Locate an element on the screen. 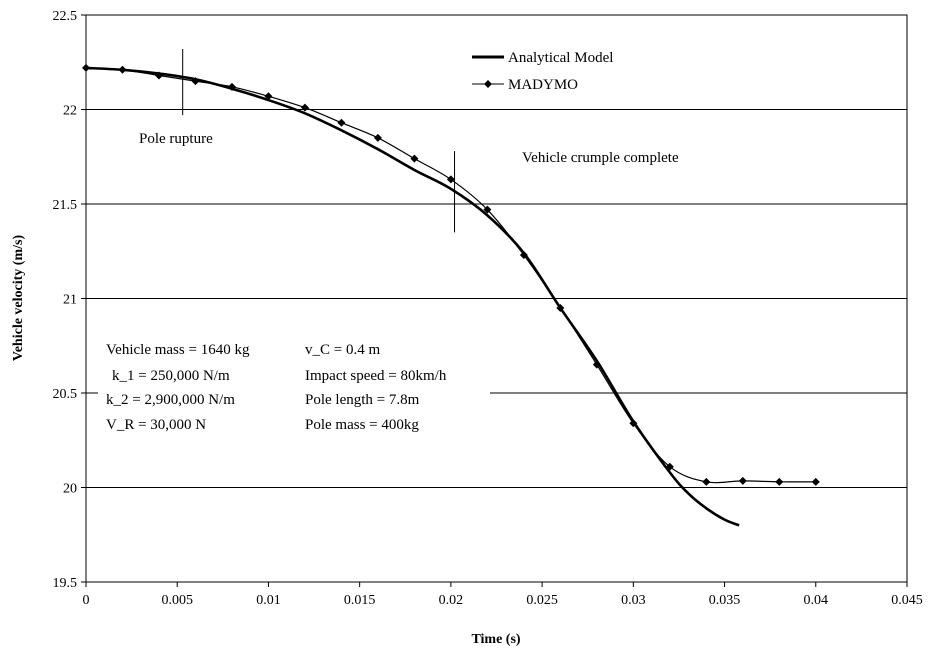 Image resolution: width=933 pixels, height=655 pixels. y-tick-label: 22.5 is located at coordinates (65, 16).